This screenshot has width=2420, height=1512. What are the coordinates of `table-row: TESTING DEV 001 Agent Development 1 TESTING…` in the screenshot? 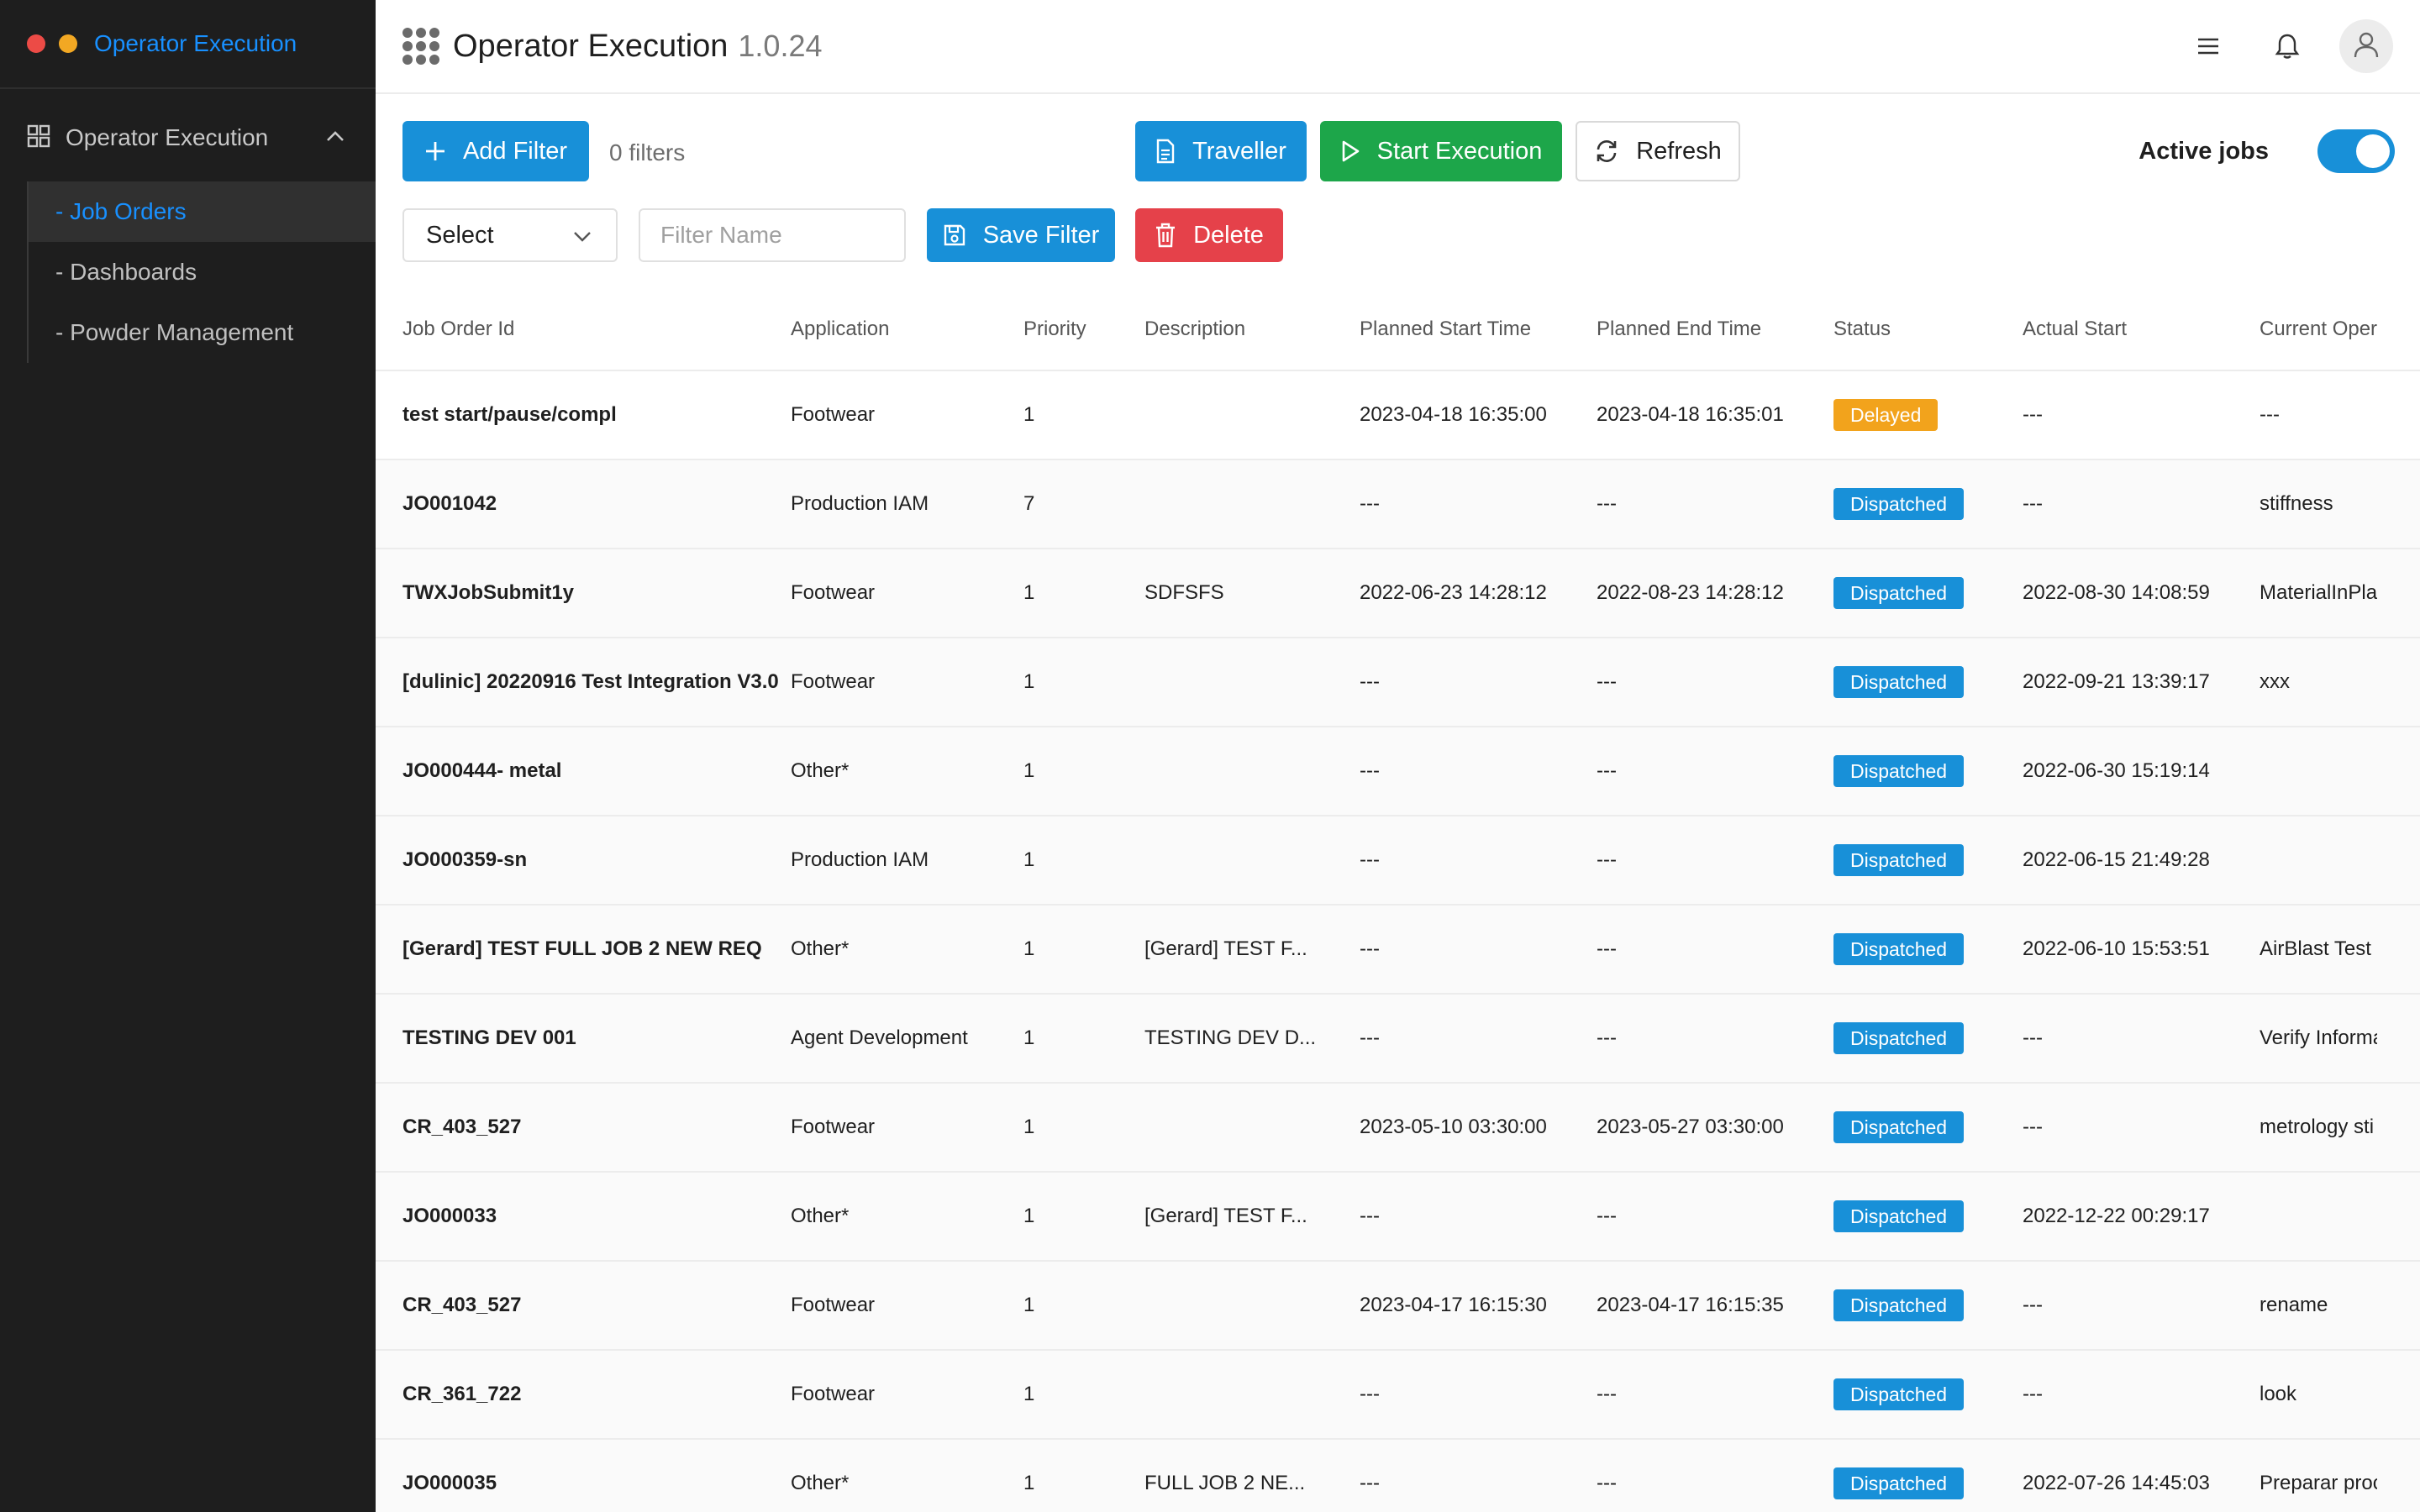 It's located at (1398, 1039).